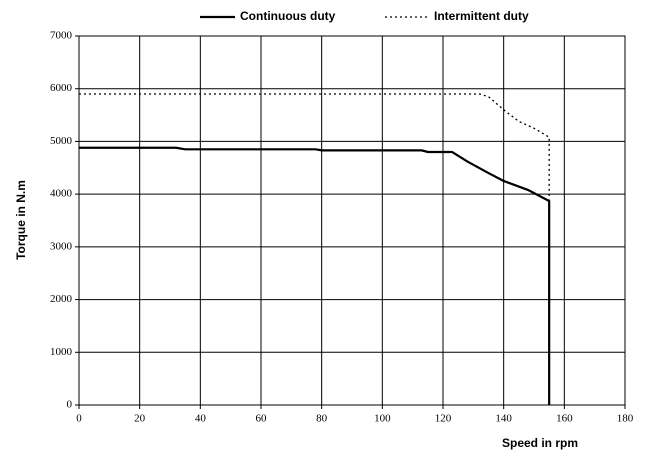 The image size is (648, 454). What do you see at coordinates (61, 194) in the screenshot?
I see `y-tick-label: 4000` at bounding box center [61, 194].